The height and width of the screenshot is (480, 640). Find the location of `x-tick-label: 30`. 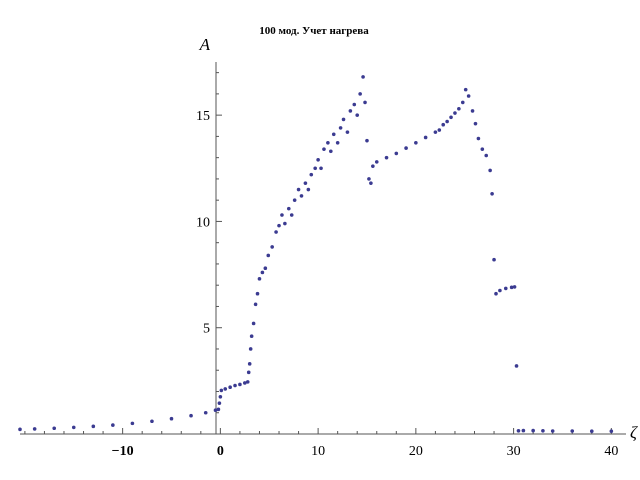

x-tick-label: 30 is located at coordinates (514, 451).